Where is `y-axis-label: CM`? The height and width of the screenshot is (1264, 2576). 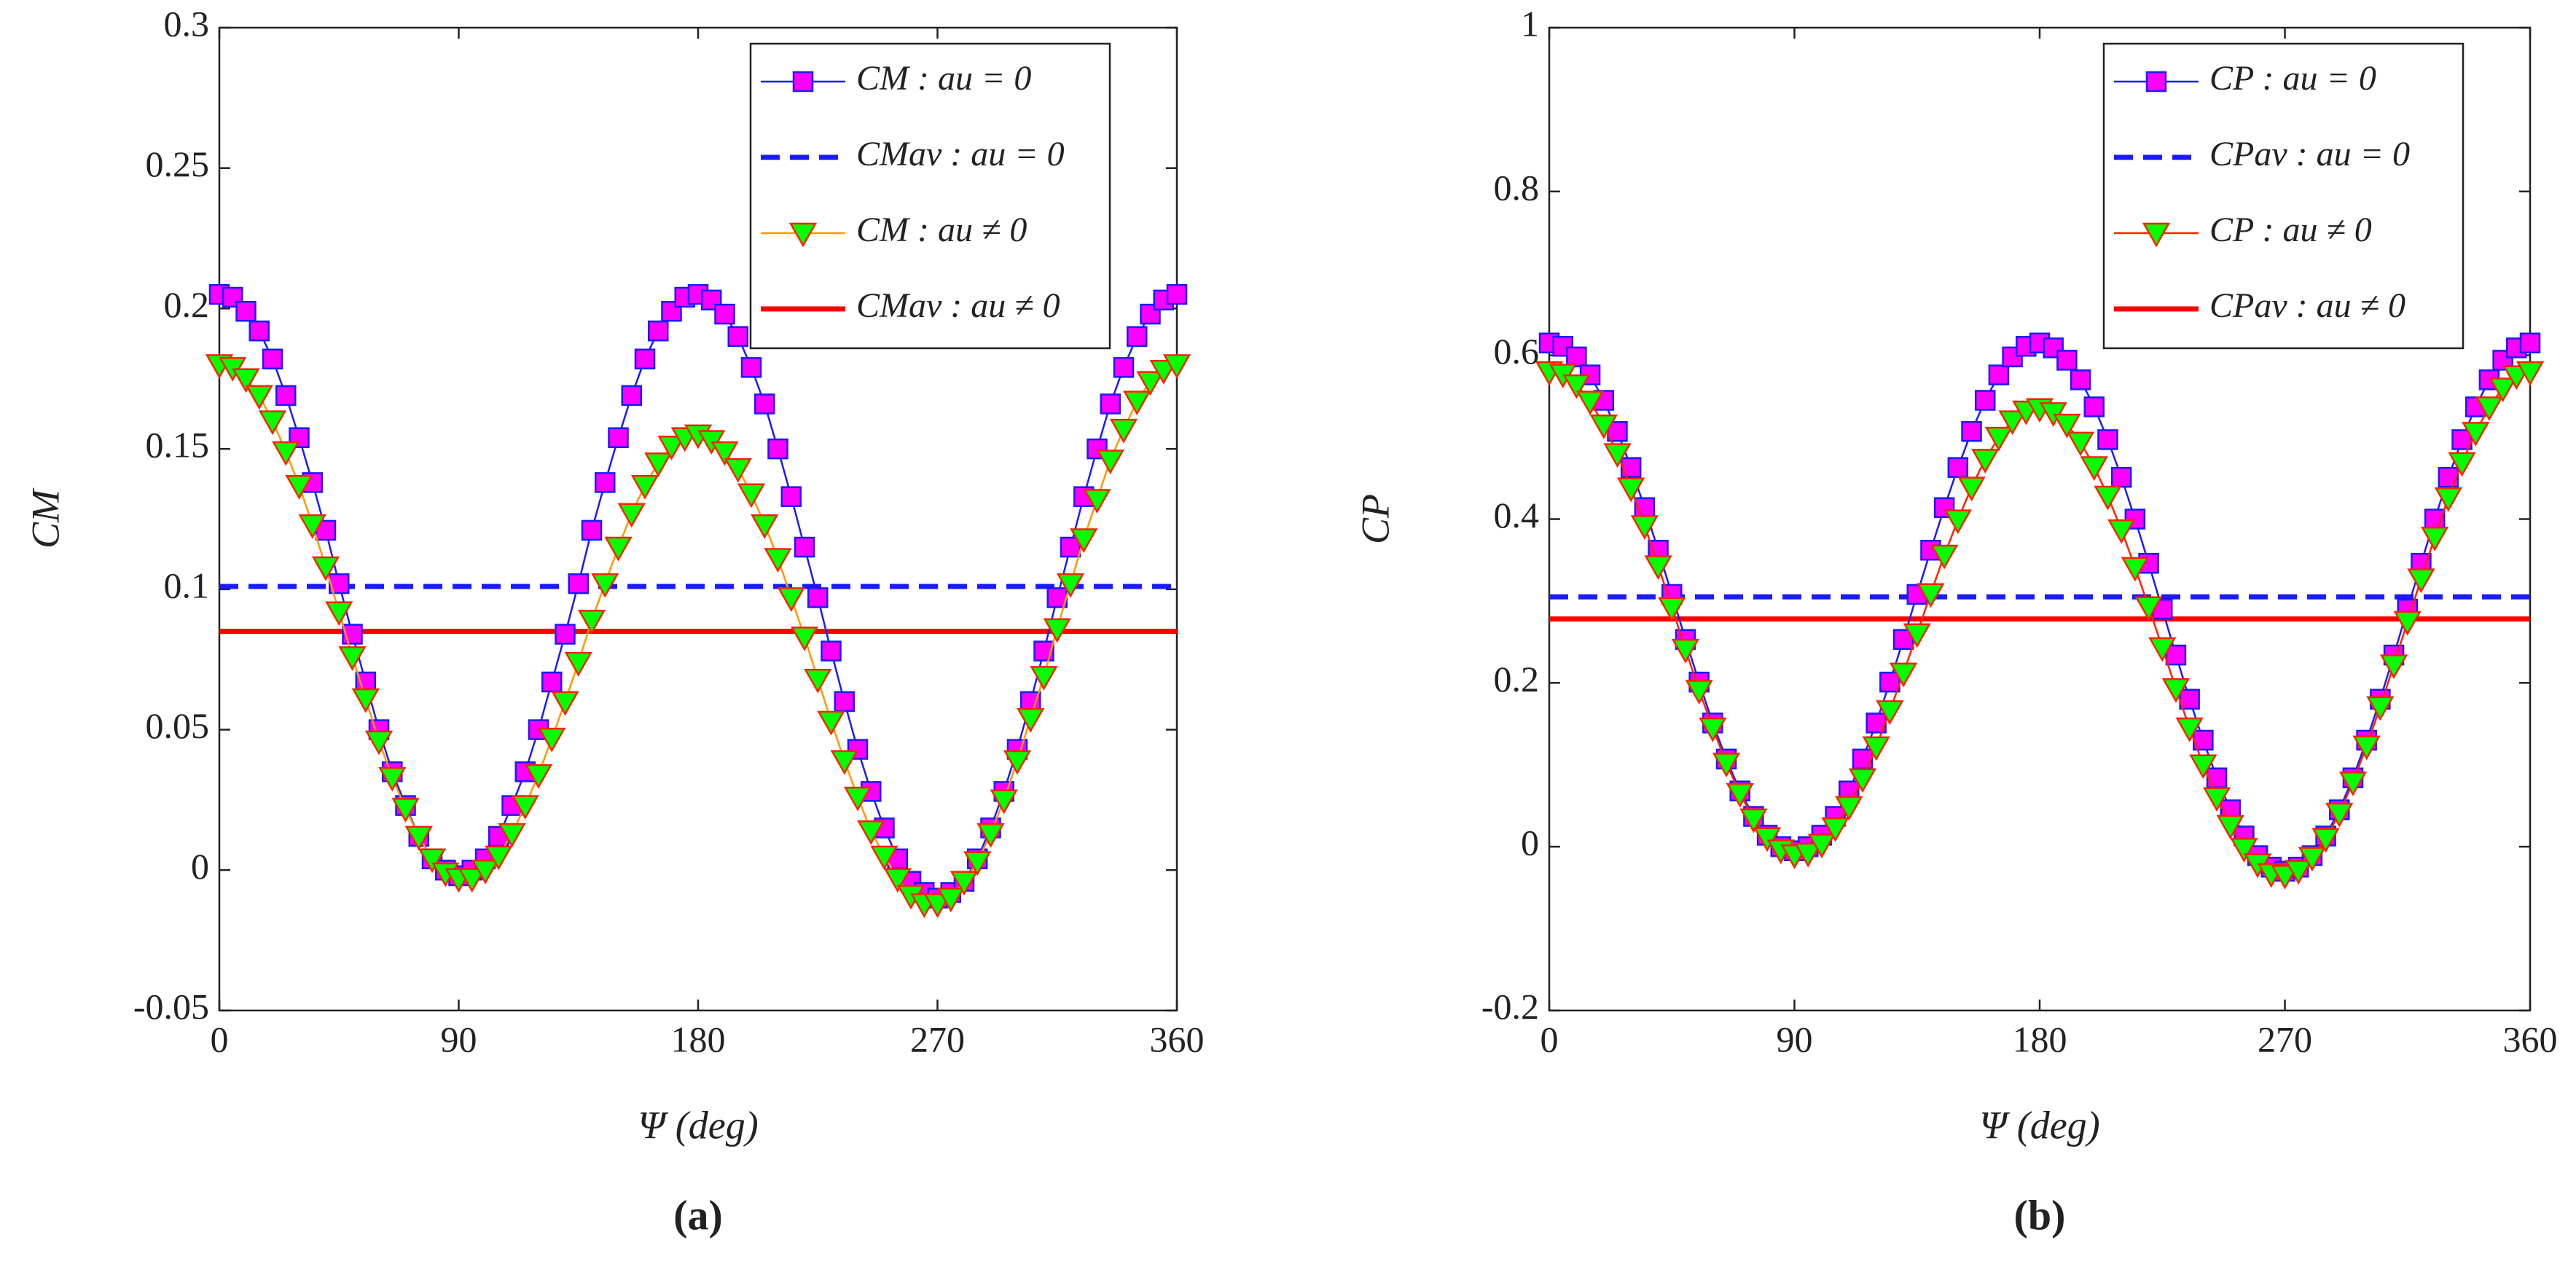
y-axis-label: CM is located at coordinates (45, 518).